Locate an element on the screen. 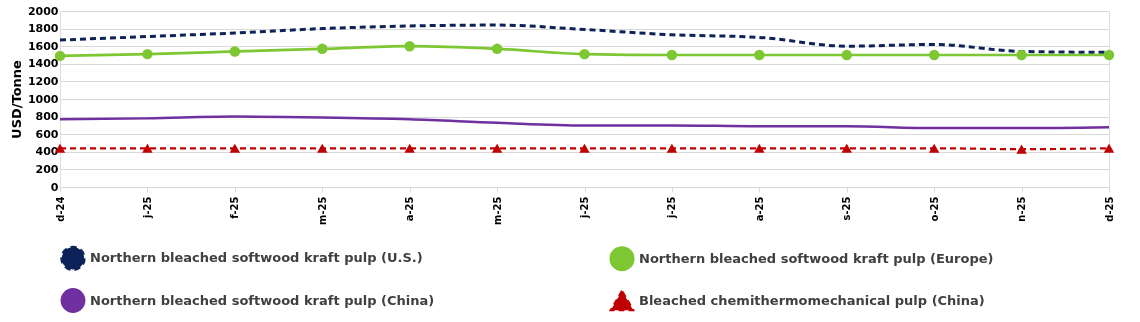 The width and height of the screenshot is (1140, 322). y-tick-label: 200 is located at coordinates (47, 169).